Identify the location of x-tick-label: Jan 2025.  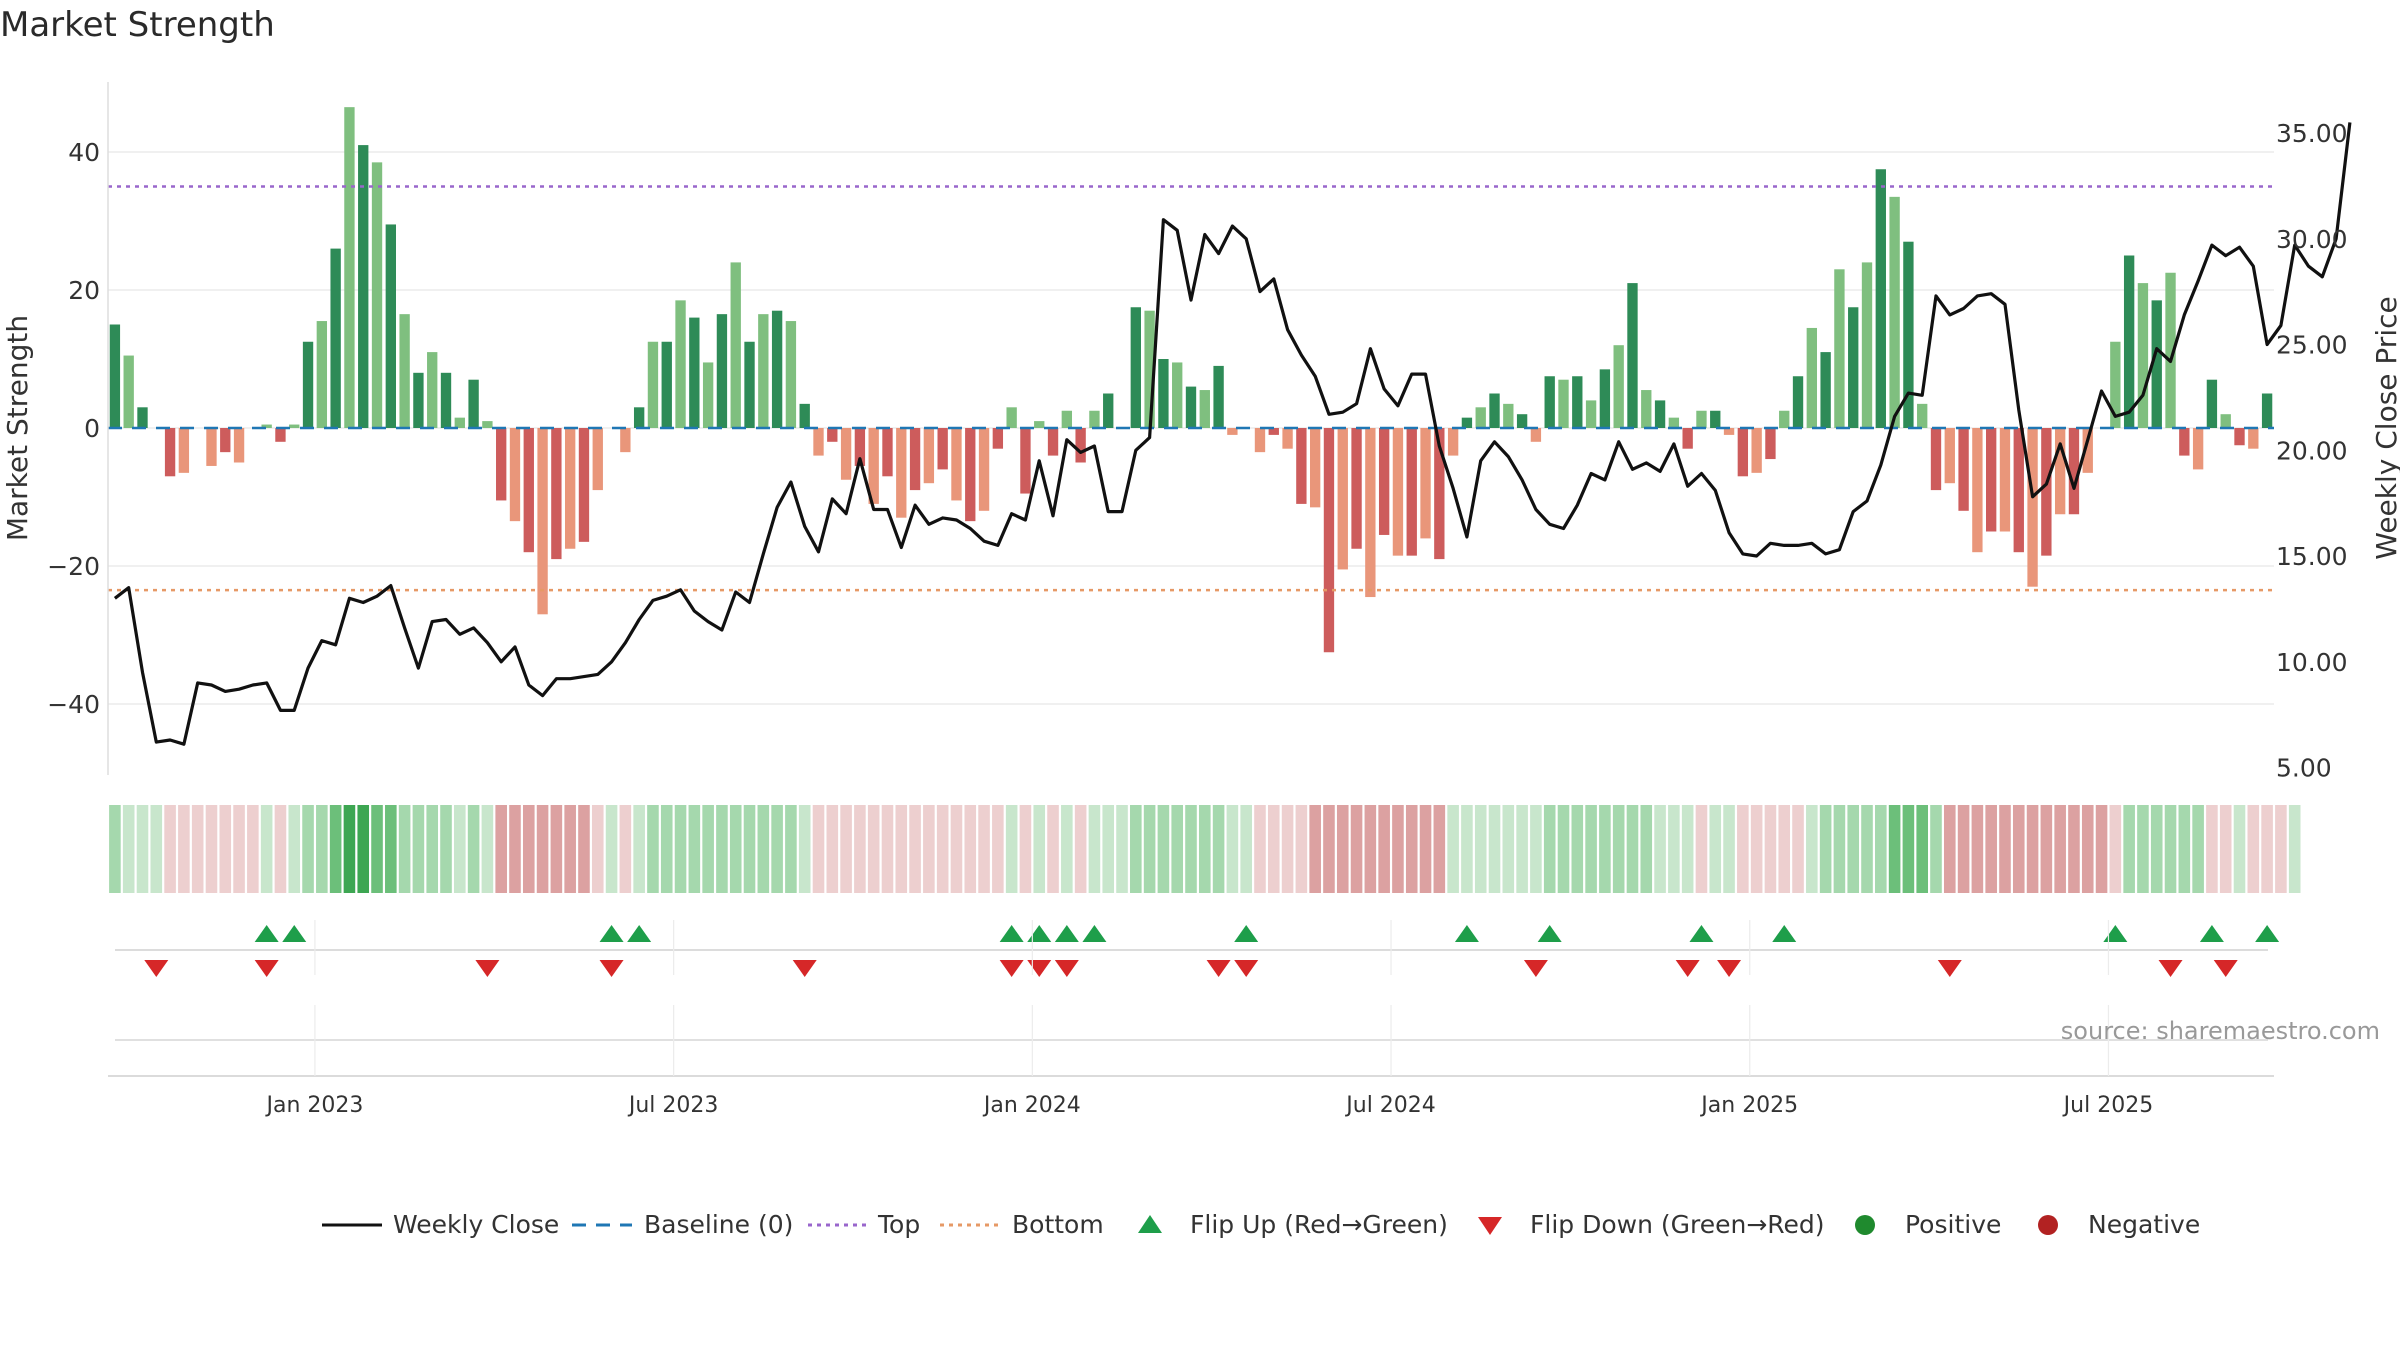
(1748, 1105).